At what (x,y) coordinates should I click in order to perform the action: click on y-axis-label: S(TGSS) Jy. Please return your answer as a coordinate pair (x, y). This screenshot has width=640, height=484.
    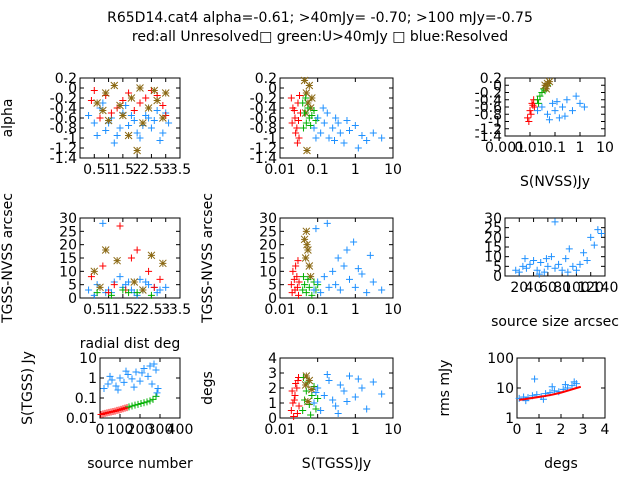
    Looking at the image, I should click on (28, 388).